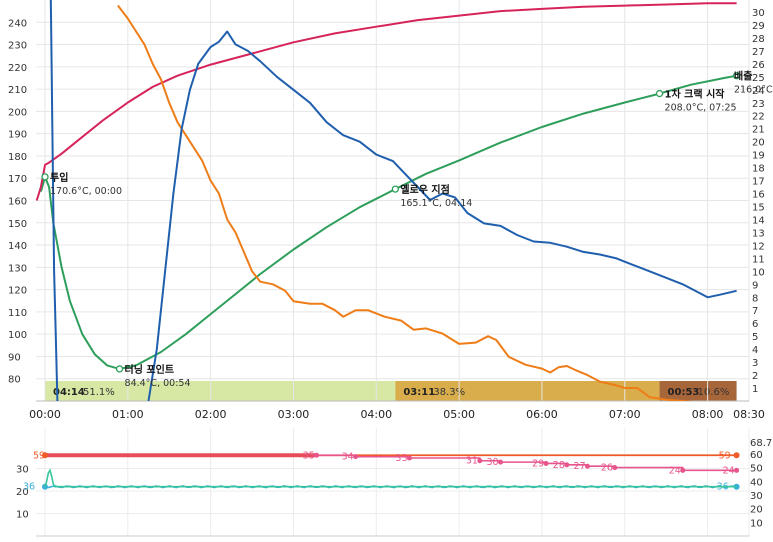 This screenshot has height=542, width=773. I want to click on phase-time-label: 04:14, so click(69, 392).